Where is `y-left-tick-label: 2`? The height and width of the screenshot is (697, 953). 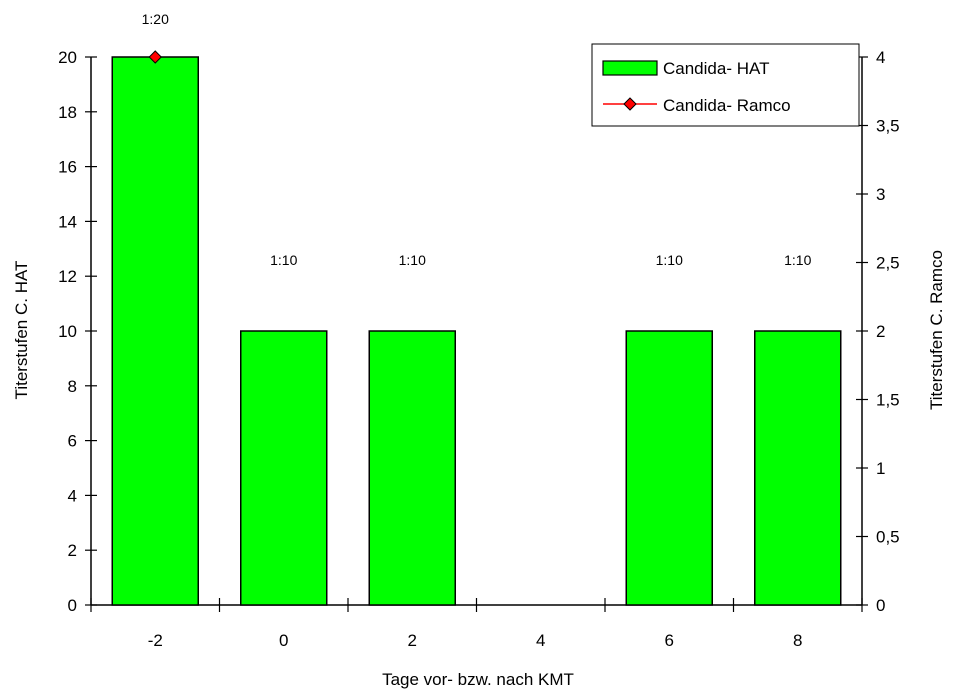 y-left-tick-label: 2 is located at coordinates (72, 550).